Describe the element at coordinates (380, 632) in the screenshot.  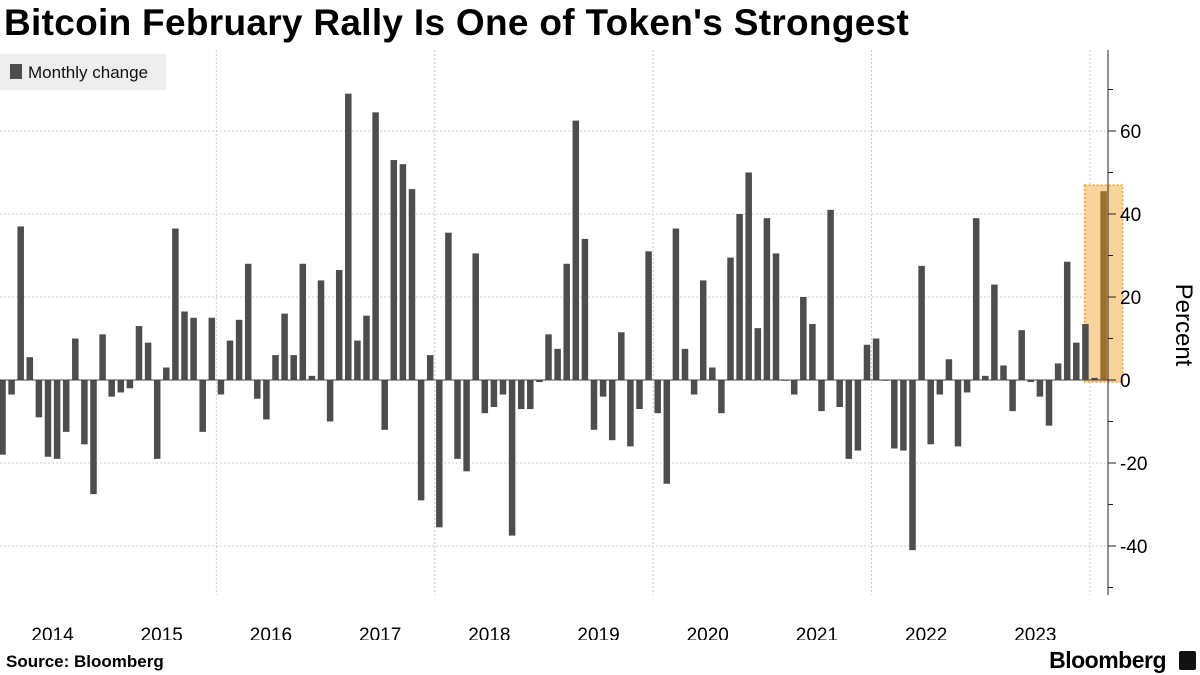
I see `x-tick-label: 2017` at that location.